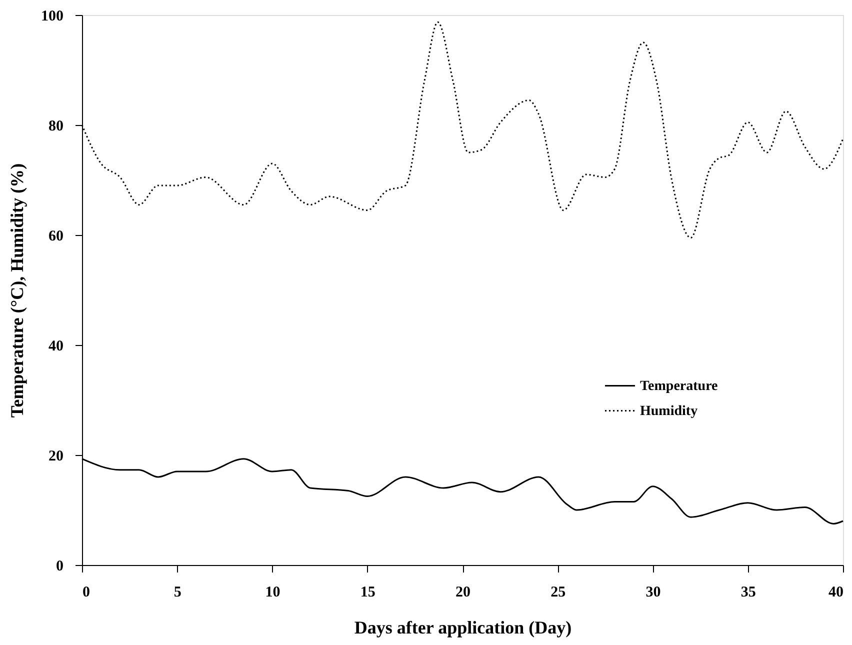 The height and width of the screenshot is (645, 852). What do you see at coordinates (368, 592) in the screenshot?
I see `x-tick-label: 15` at bounding box center [368, 592].